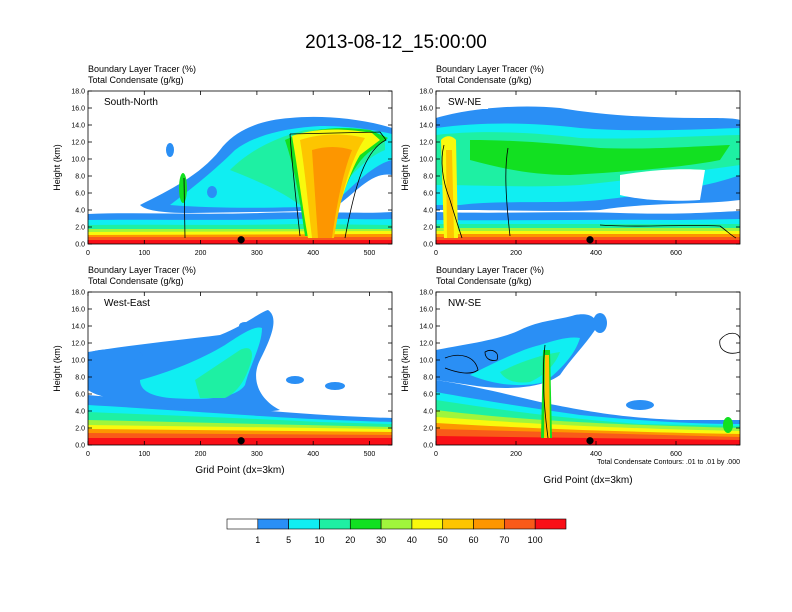 This screenshot has height=612, width=792. I want to click on colorbar: 1 5 10 20 30 40 50 60 70 100, so click(396, 531).